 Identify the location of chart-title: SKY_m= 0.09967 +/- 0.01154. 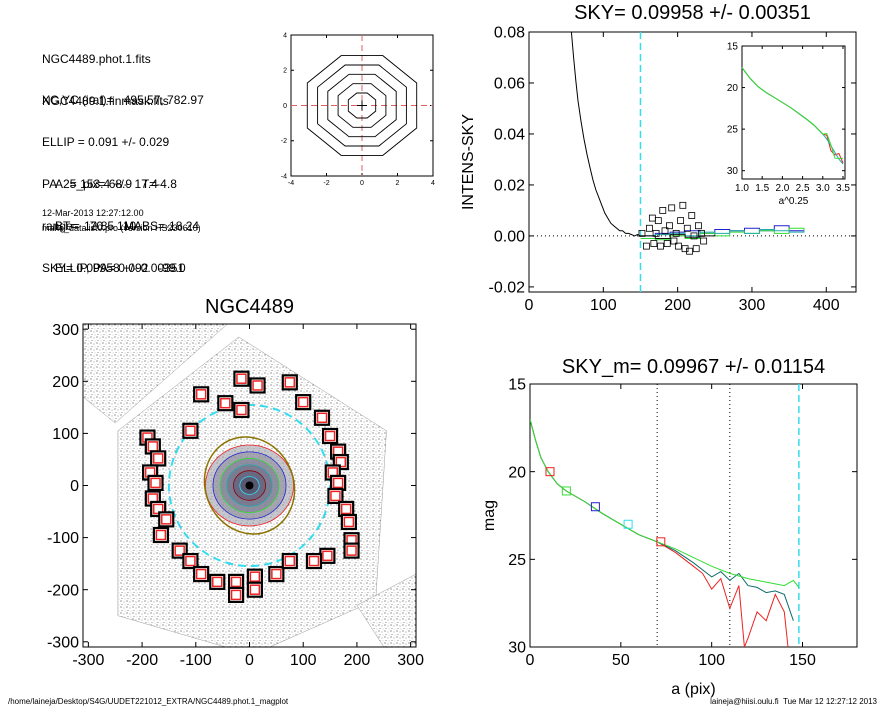
(693, 367).